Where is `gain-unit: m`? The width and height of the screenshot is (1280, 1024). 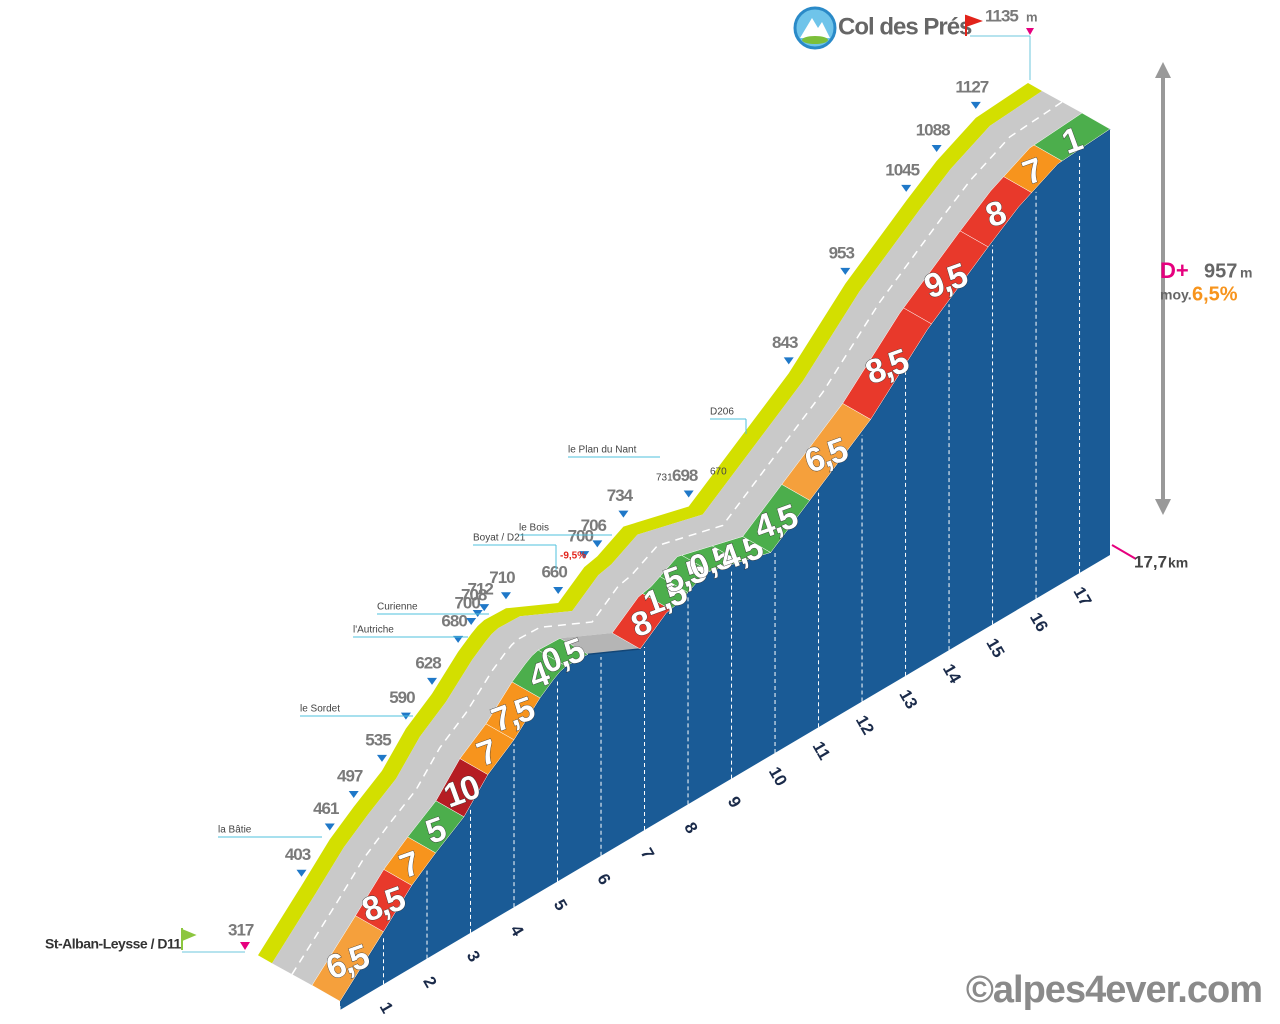
gain-unit: m is located at coordinates (1246, 273).